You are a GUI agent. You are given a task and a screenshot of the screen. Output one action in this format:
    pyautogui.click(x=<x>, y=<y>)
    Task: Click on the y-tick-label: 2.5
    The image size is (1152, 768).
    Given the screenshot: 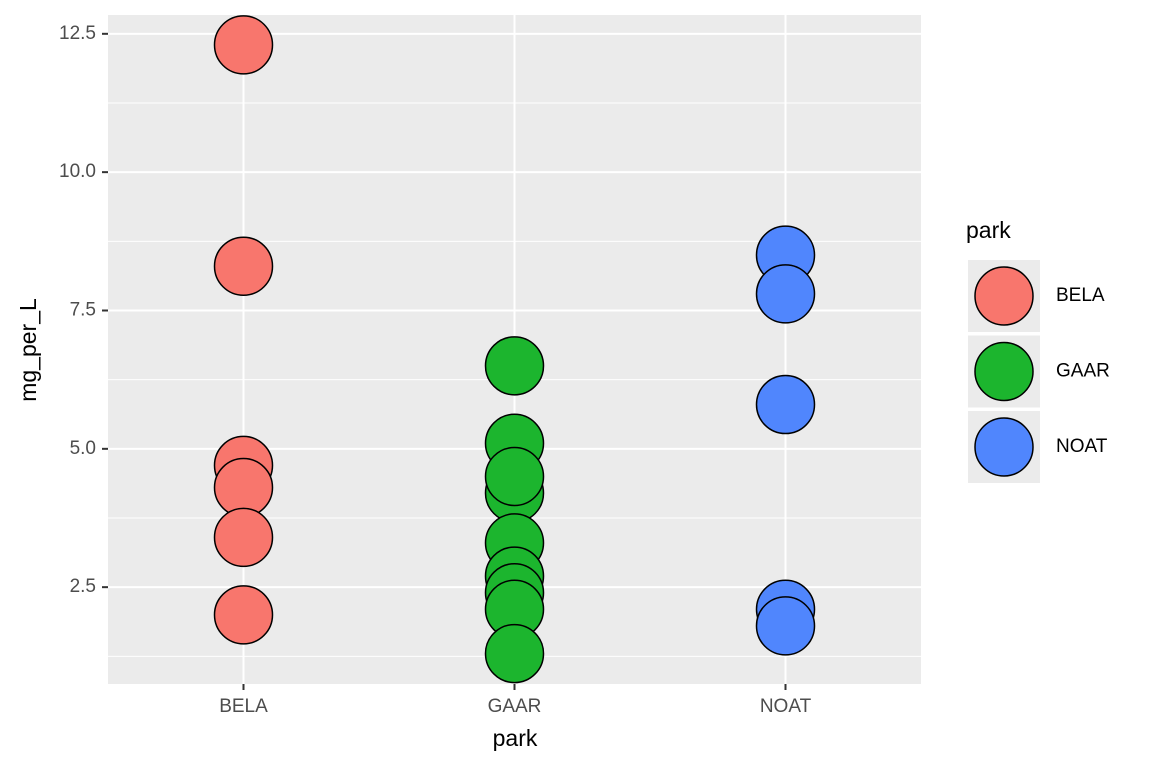 What is the action you would take?
    pyautogui.click(x=83, y=586)
    